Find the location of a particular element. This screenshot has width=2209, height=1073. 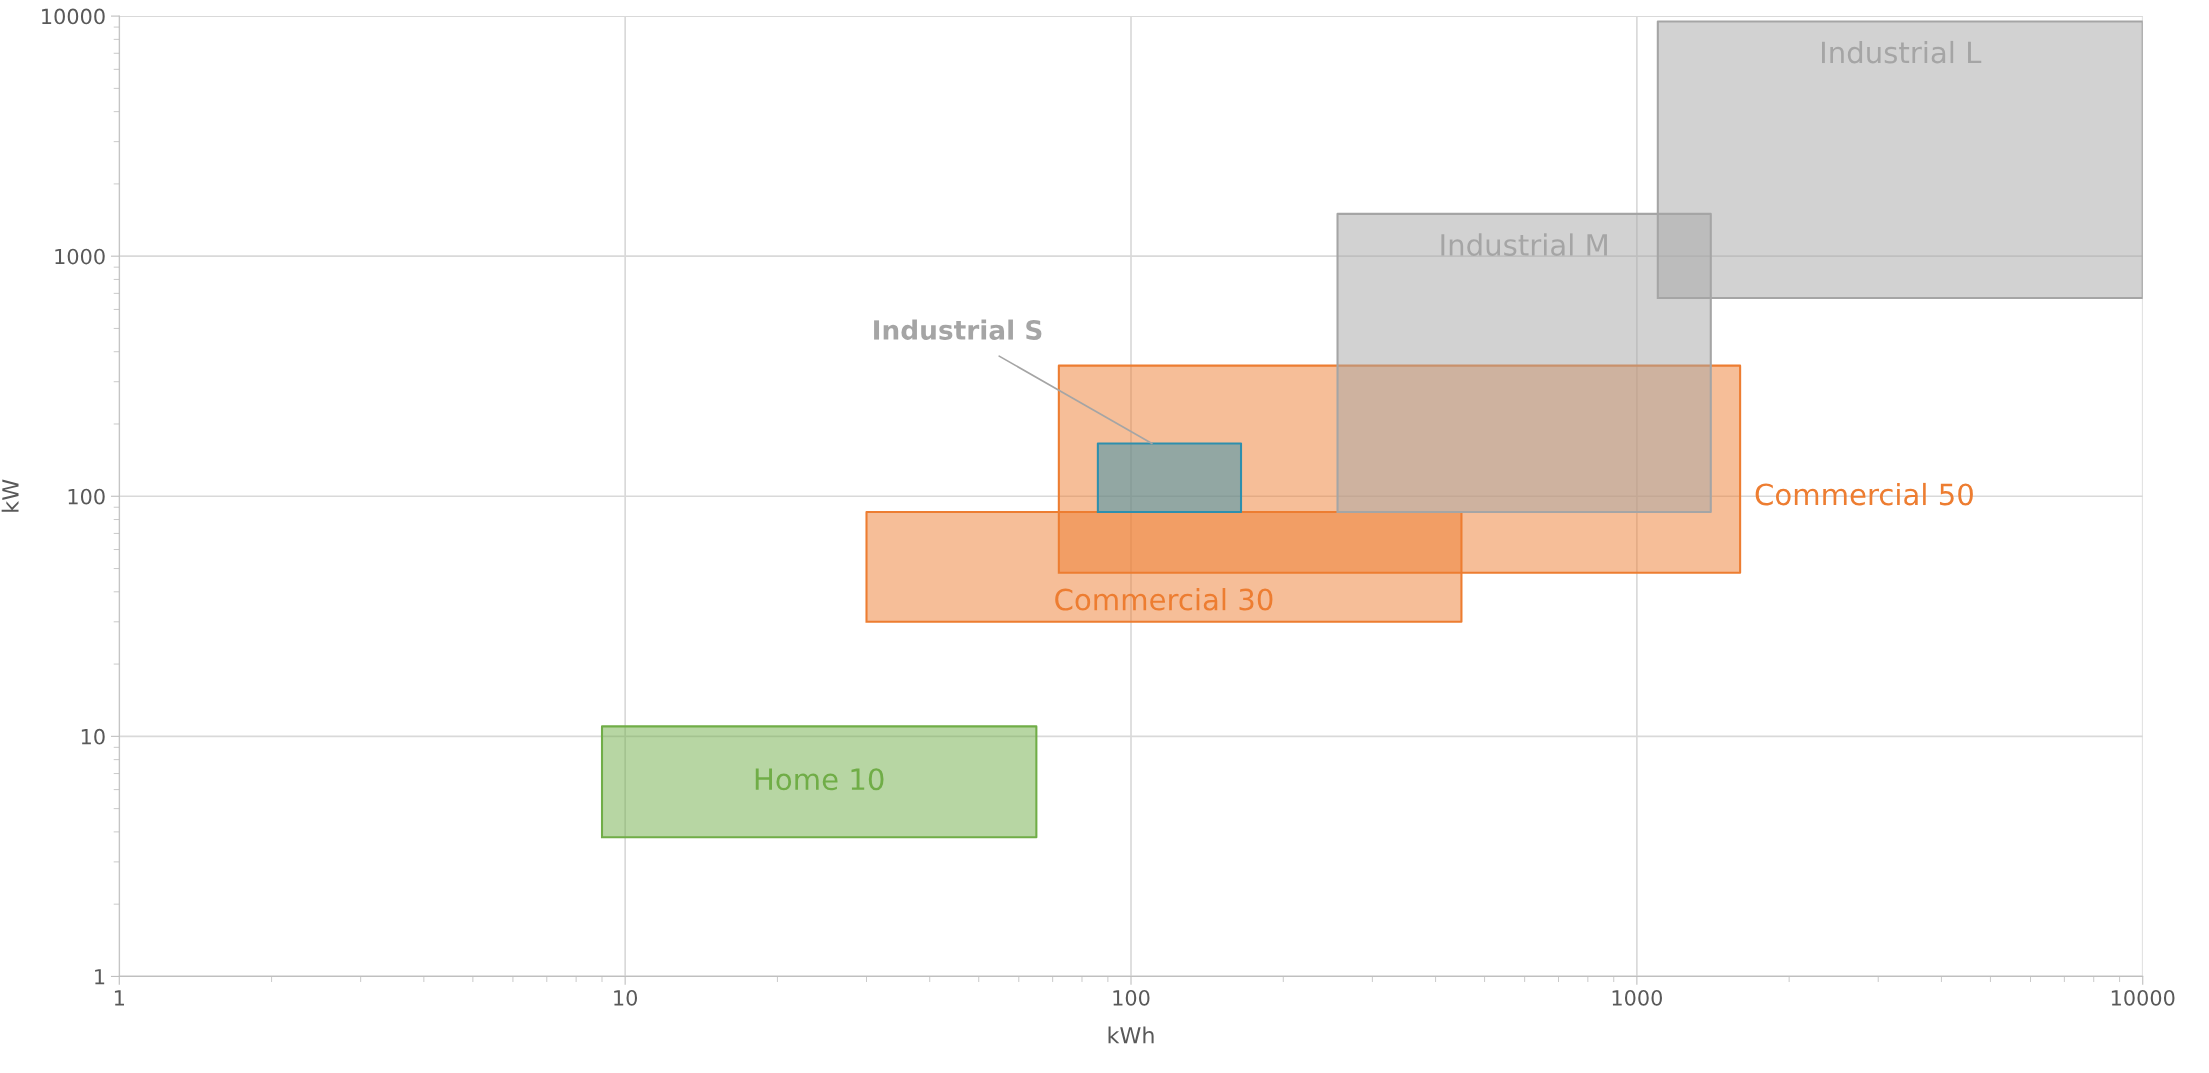

x-tick-label: 1 is located at coordinates (119, 998).